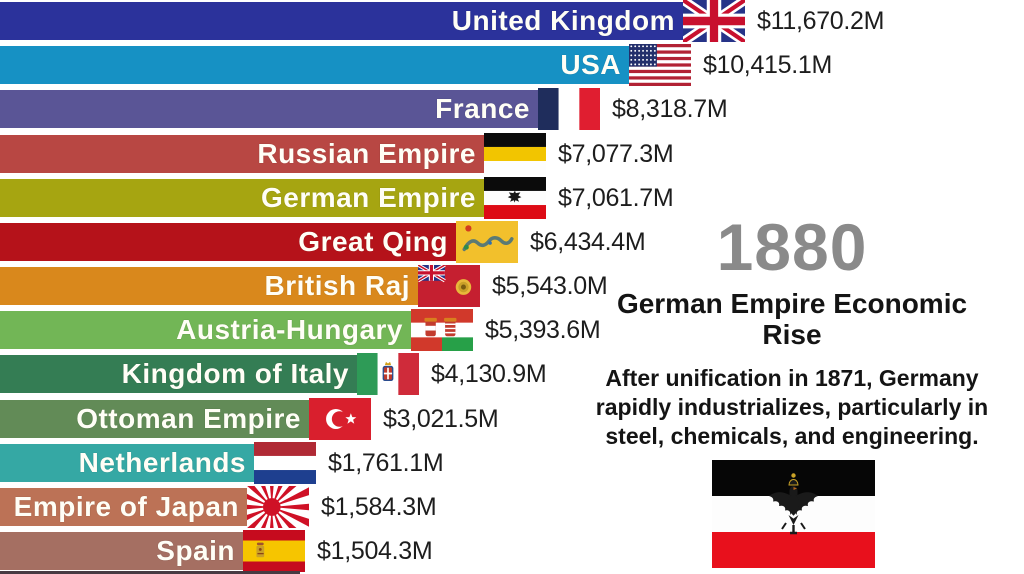 Image resolution: width=1024 pixels, height=574 pixels. I want to click on bar-france: France, so click(269, 109).